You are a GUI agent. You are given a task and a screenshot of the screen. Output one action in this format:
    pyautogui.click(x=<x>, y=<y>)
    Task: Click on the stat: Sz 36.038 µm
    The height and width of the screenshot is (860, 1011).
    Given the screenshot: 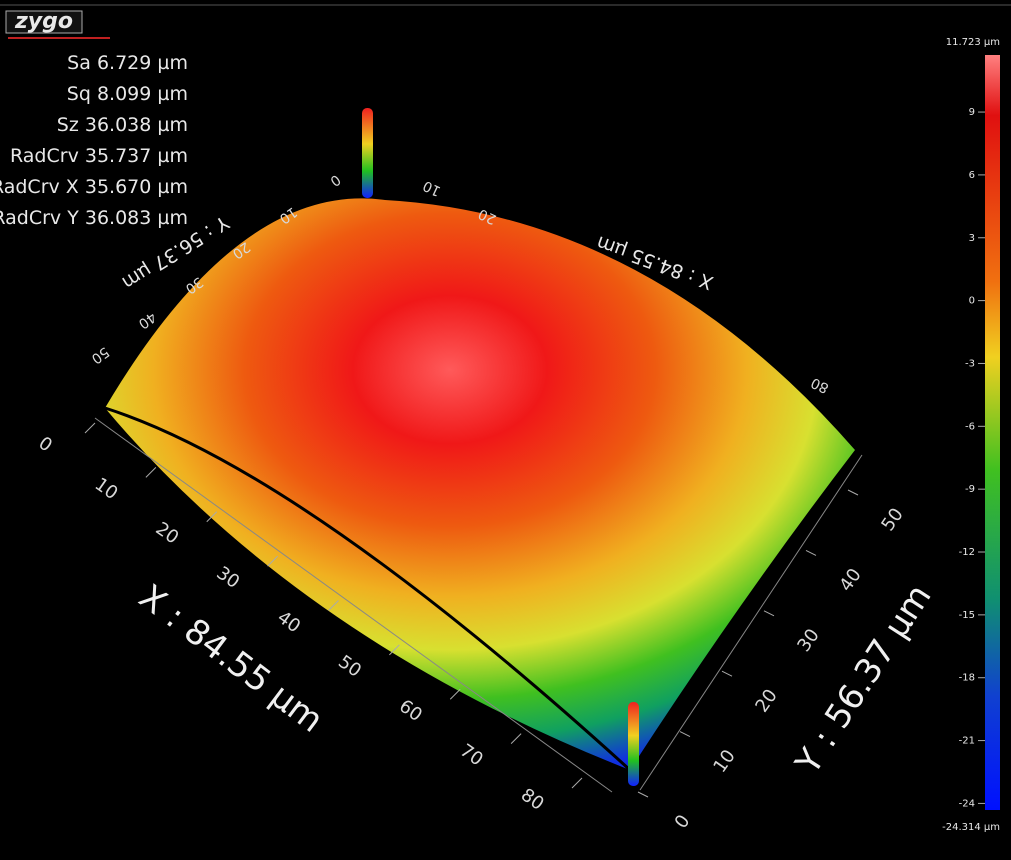 What is the action you would take?
    pyautogui.click(x=122, y=125)
    